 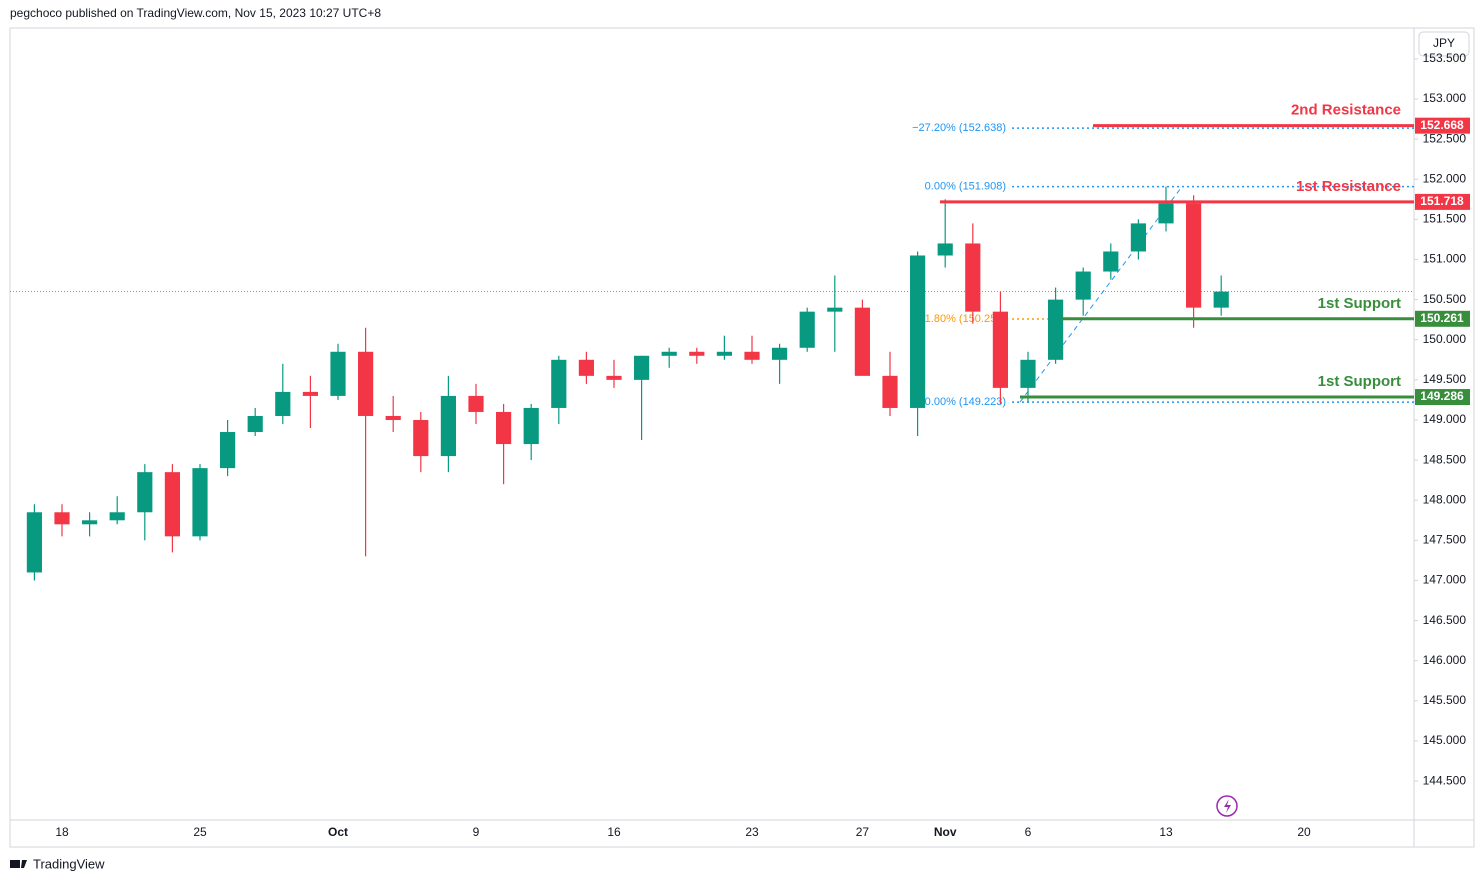 What do you see at coordinates (69, 863) in the screenshot?
I see `brand: TradingView` at bounding box center [69, 863].